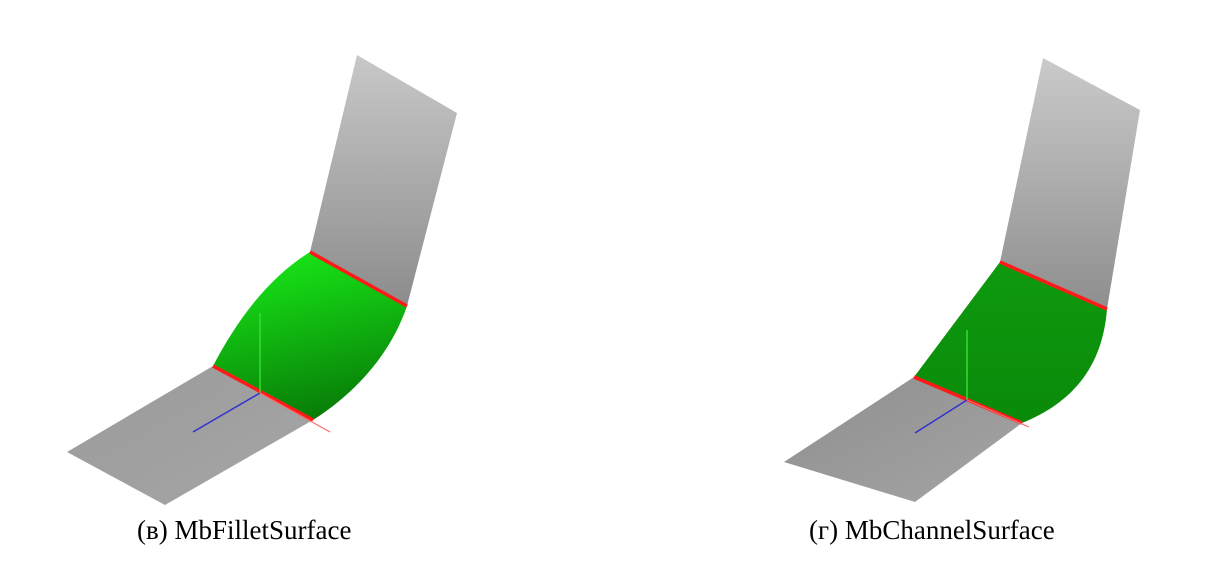  What do you see at coordinates (152, 530) in the screenshot?
I see `caption-label: (в)` at bounding box center [152, 530].